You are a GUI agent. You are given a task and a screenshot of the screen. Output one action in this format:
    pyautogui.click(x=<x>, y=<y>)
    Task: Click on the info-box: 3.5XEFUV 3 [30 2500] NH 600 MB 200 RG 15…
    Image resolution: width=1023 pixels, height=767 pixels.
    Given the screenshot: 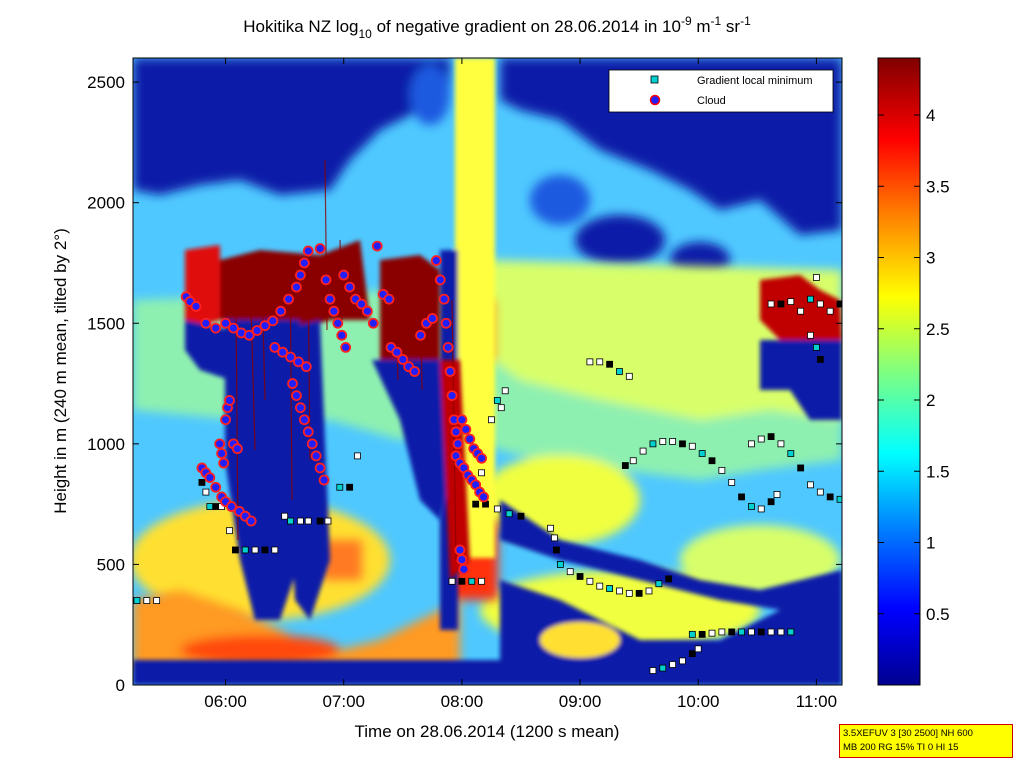 What is the action you would take?
    pyautogui.click(x=926, y=741)
    